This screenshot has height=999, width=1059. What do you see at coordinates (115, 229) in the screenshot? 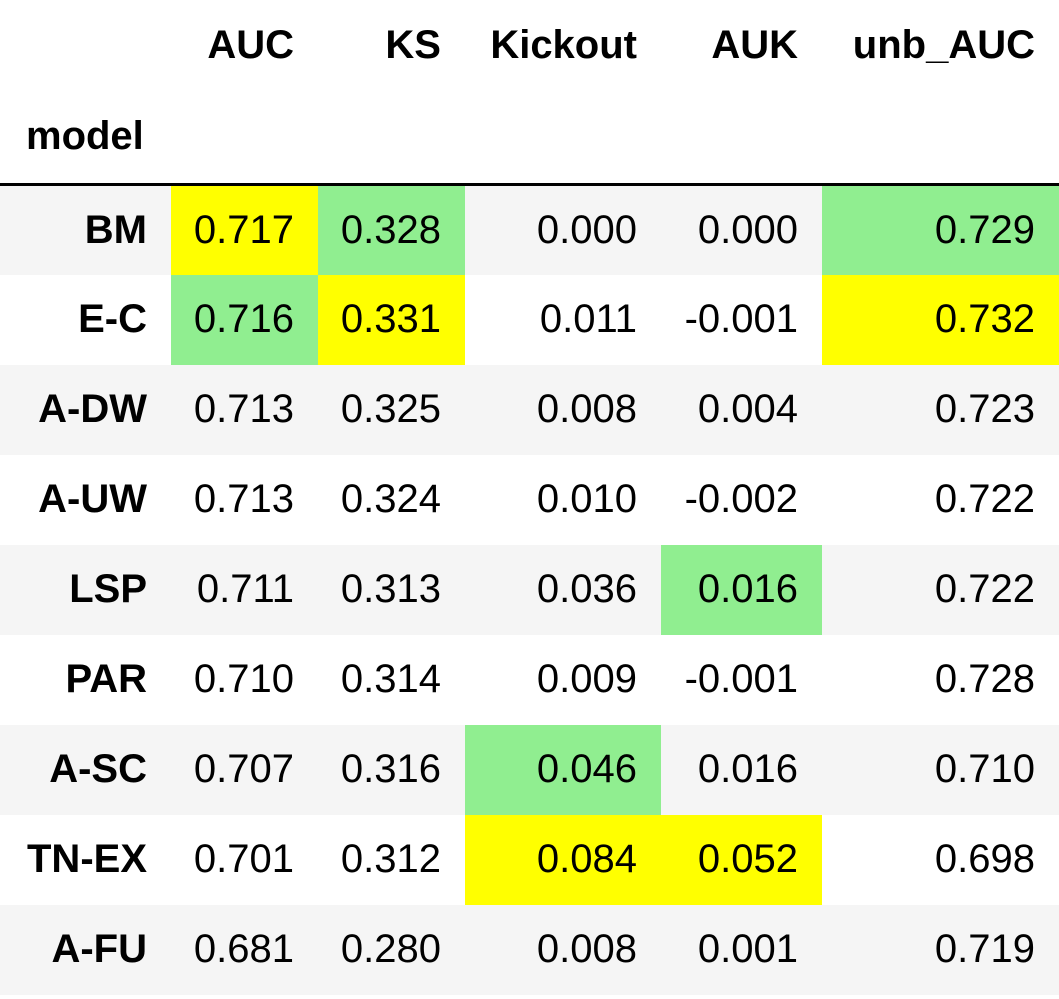
I see `row-label-model: BM` at bounding box center [115, 229].